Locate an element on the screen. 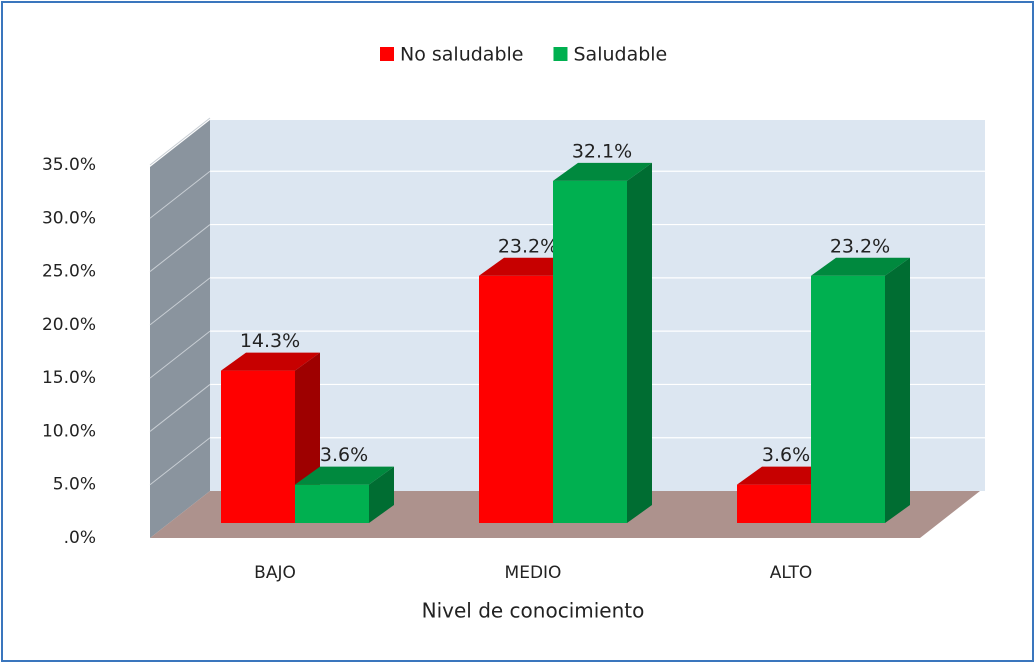 The height and width of the screenshot is (663, 1035). x-tick-label: ALTO is located at coordinates (791, 573).